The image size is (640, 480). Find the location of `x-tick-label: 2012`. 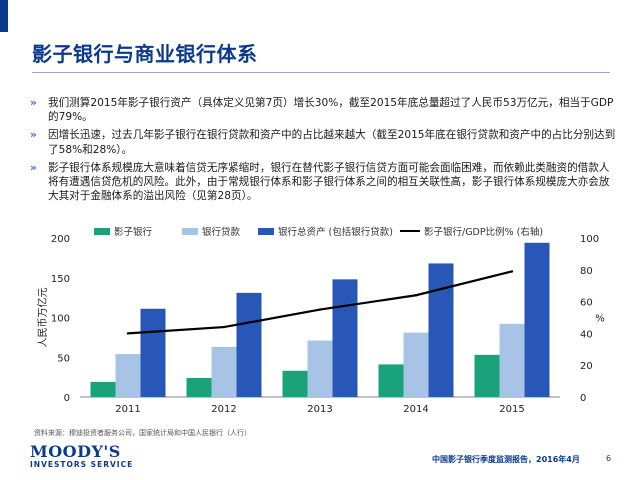

x-tick-label: 2012 is located at coordinates (223, 409).